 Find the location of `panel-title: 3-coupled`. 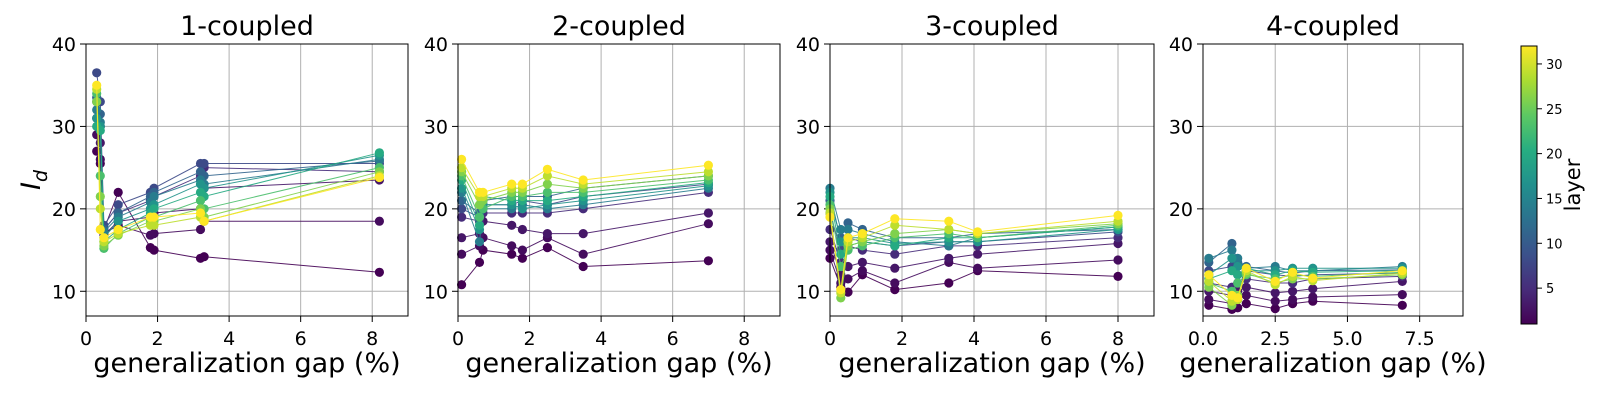

panel-title: 3-coupled is located at coordinates (992, 26).